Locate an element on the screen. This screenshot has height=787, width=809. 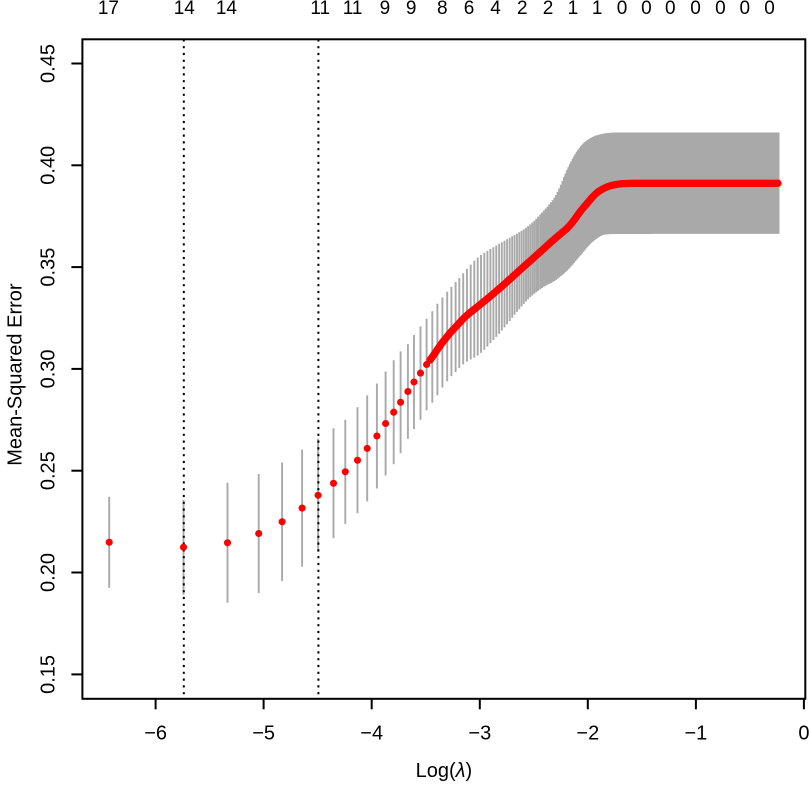
svg-text: 17 is located at coordinates (108, 9).